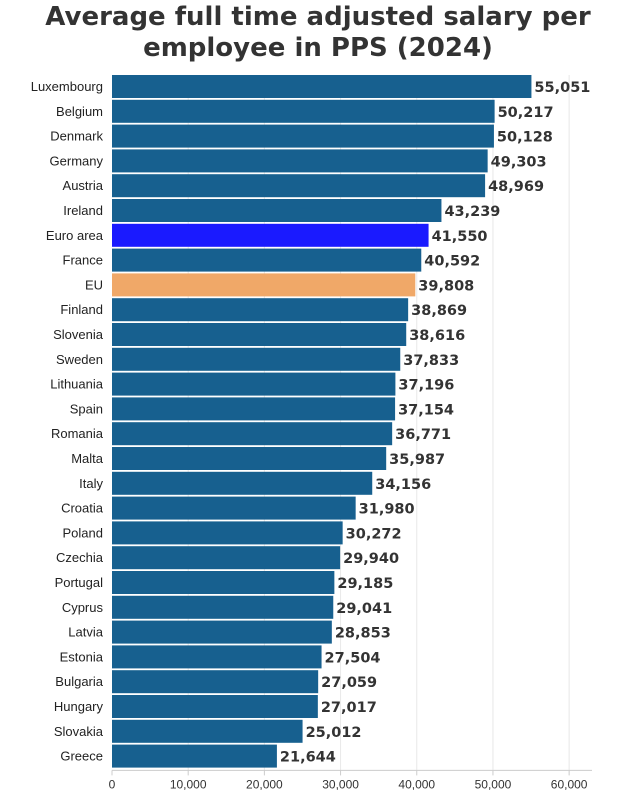  I want to click on bar-finland, so click(260, 310).